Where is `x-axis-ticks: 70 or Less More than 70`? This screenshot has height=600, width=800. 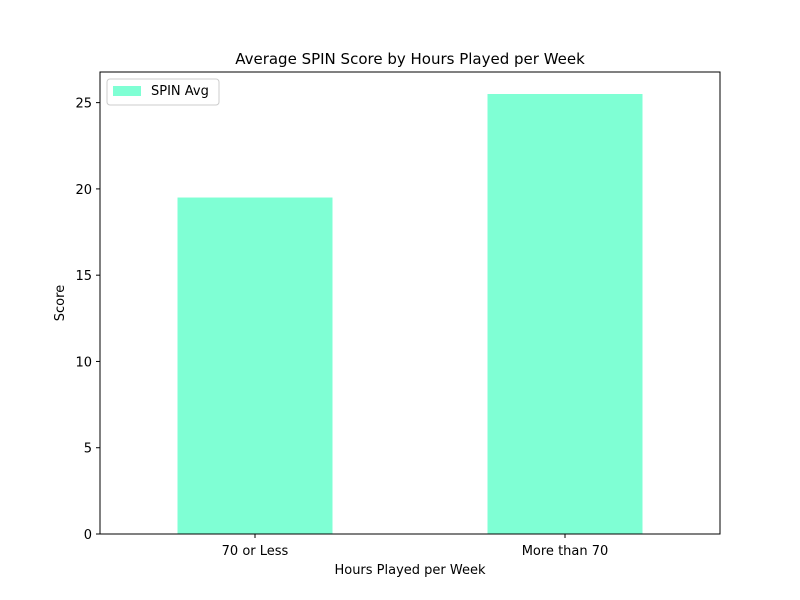 x-axis-ticks: 70 or Less More than 70 is located at coordinates (415, 546).